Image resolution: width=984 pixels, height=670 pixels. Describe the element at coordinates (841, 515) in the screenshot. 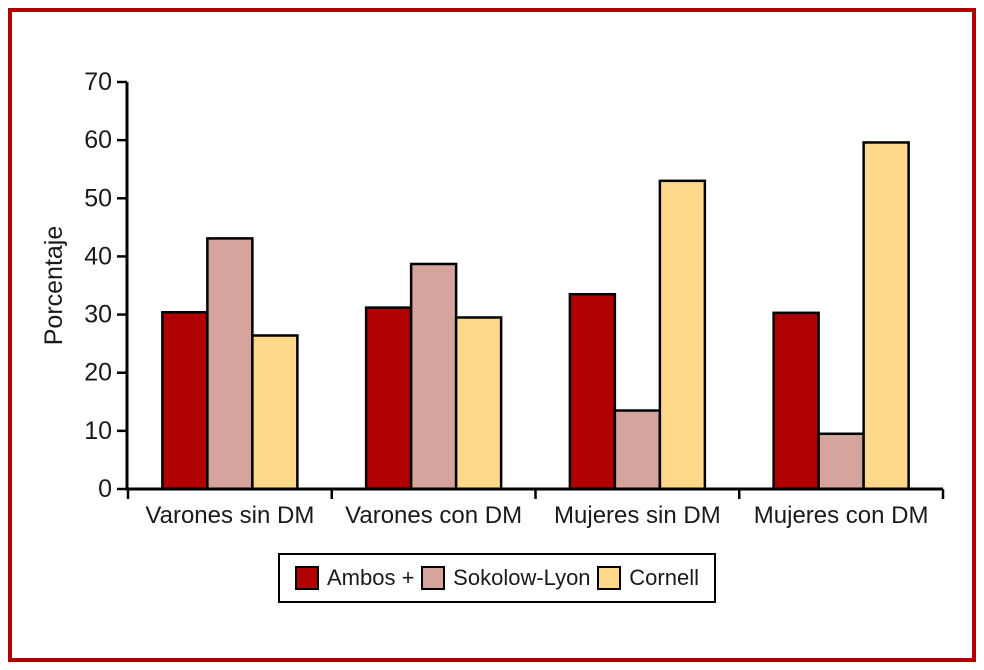

I see `x-category-label: Mujeres con DM` at that location.